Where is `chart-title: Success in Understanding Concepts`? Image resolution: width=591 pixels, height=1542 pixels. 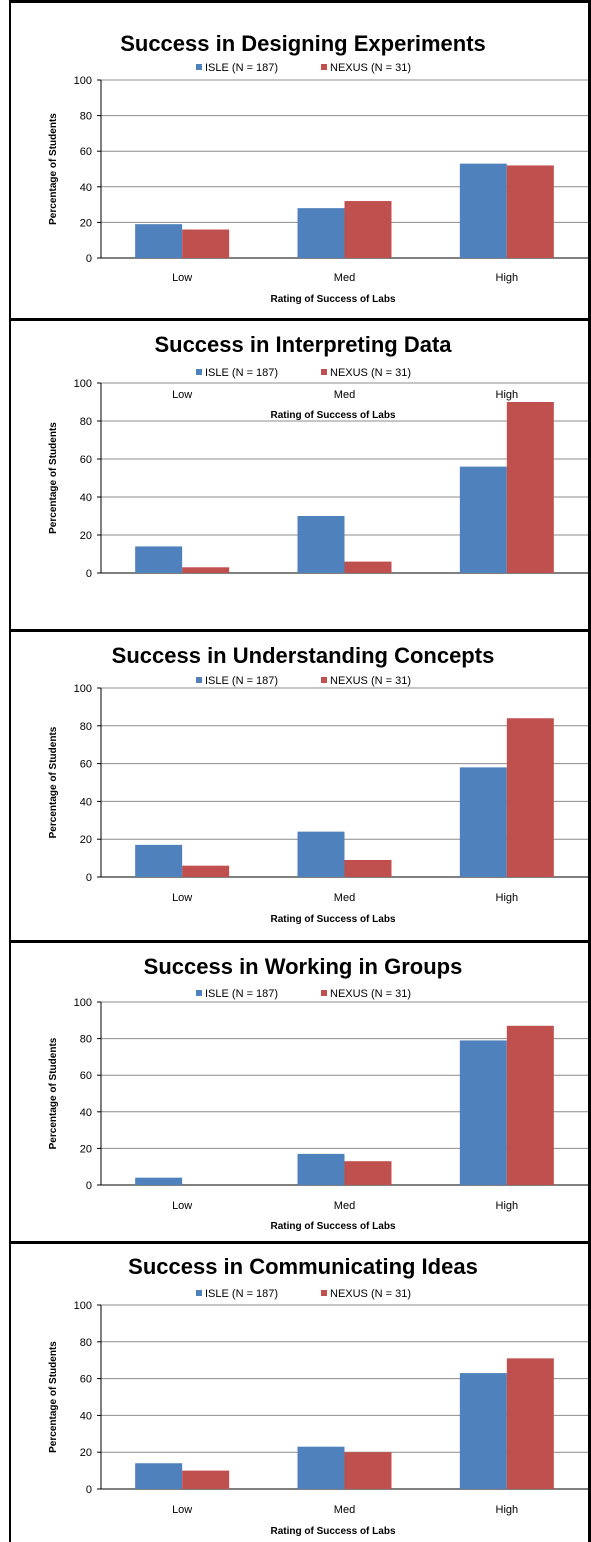 chart-title: Success in Understanding Concepts is located at coordinates (303, 655).